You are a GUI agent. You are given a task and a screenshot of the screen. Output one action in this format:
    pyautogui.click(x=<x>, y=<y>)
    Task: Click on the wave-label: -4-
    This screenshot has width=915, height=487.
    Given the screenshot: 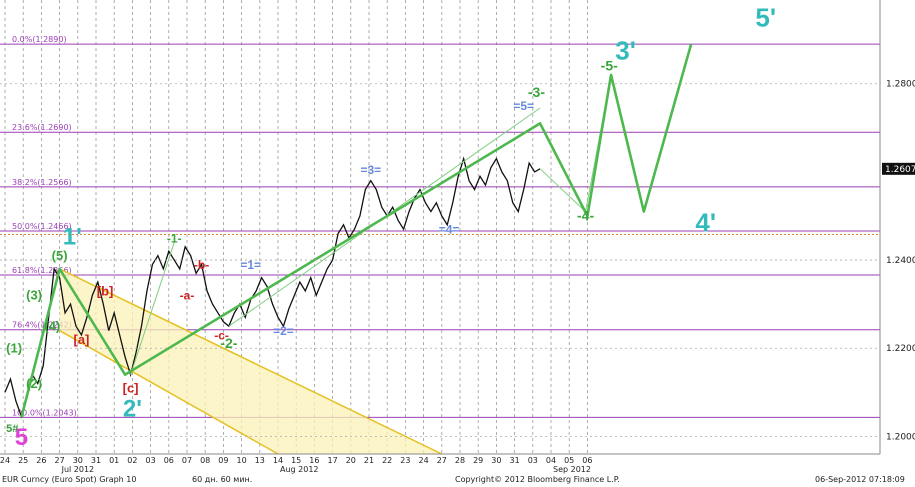 What is the action you would take?
    pyautogui.click(x=585, y=215)
    